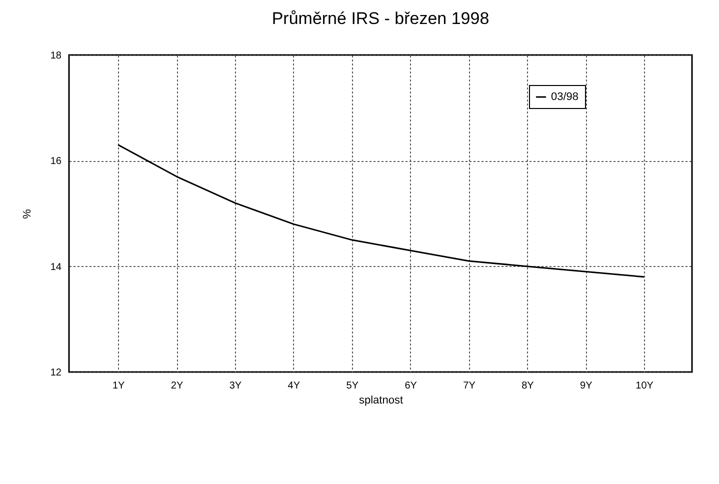 The height and width of the screenshot is (484, 719). What do you see at coordinates (56, 56) in the screenshot?
I see `y-tick-label: 18` at bounding box center [56, 56].